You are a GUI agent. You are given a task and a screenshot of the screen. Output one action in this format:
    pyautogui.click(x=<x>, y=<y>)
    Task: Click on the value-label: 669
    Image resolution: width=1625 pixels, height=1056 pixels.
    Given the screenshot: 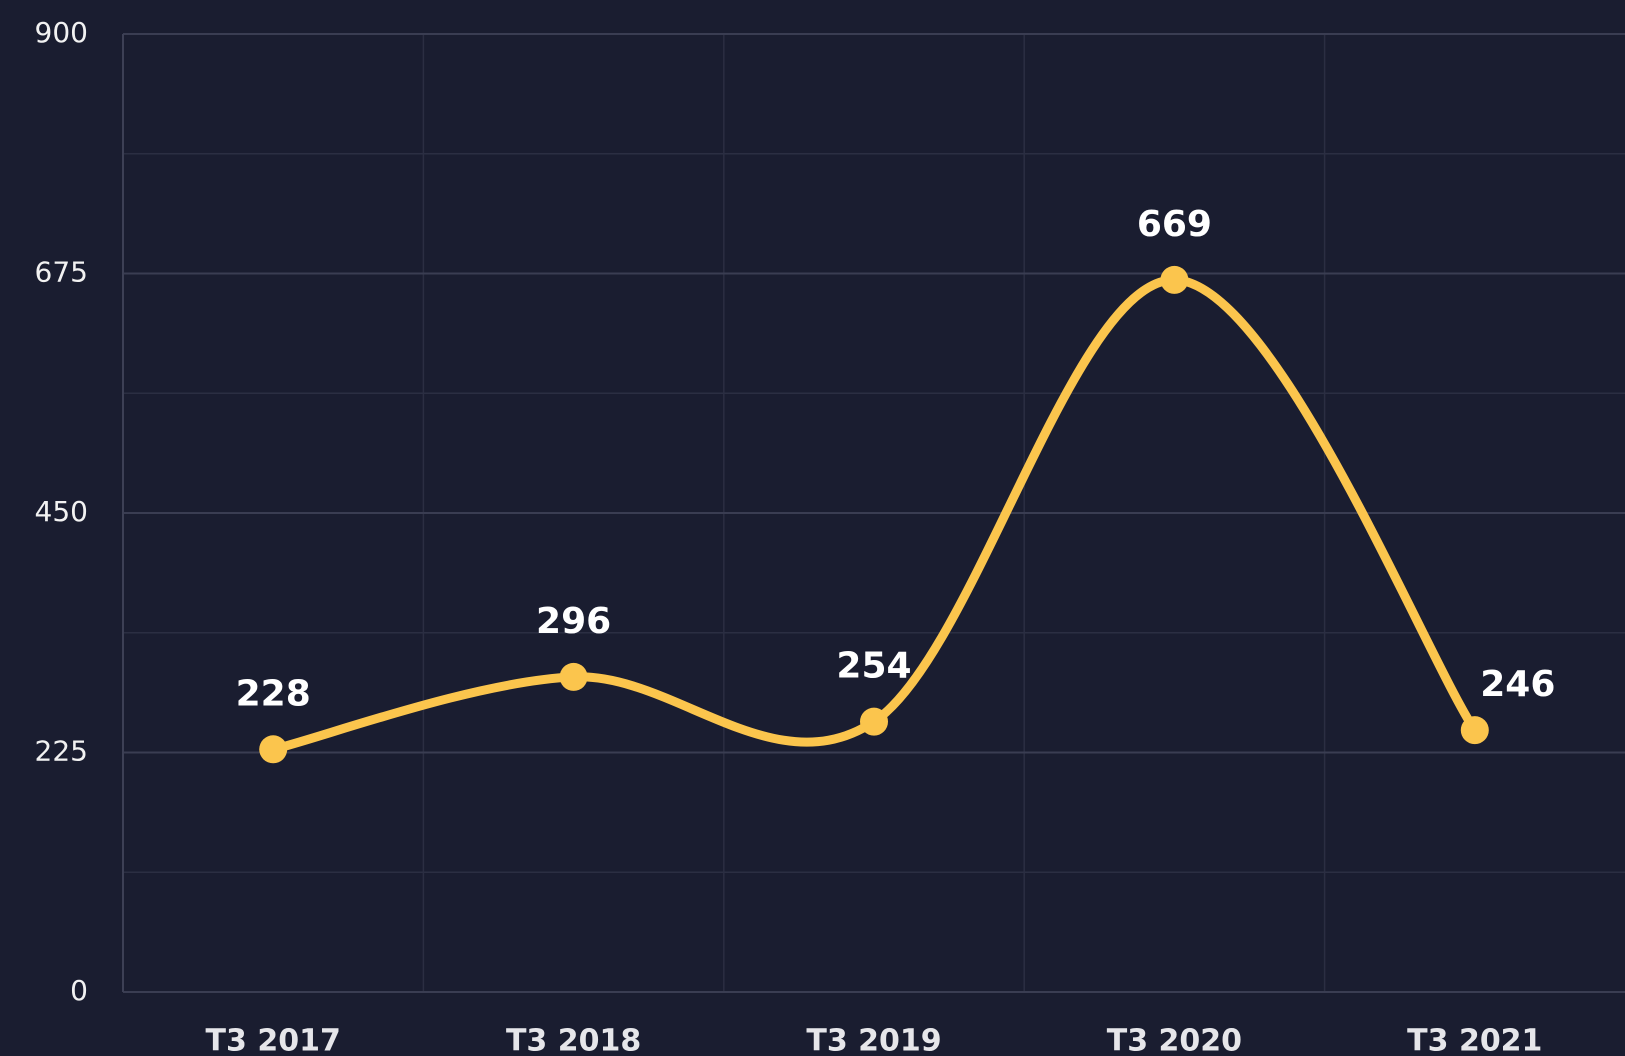 What is the action you would take?
    pyautogui.click(x=1174, y=224)
    